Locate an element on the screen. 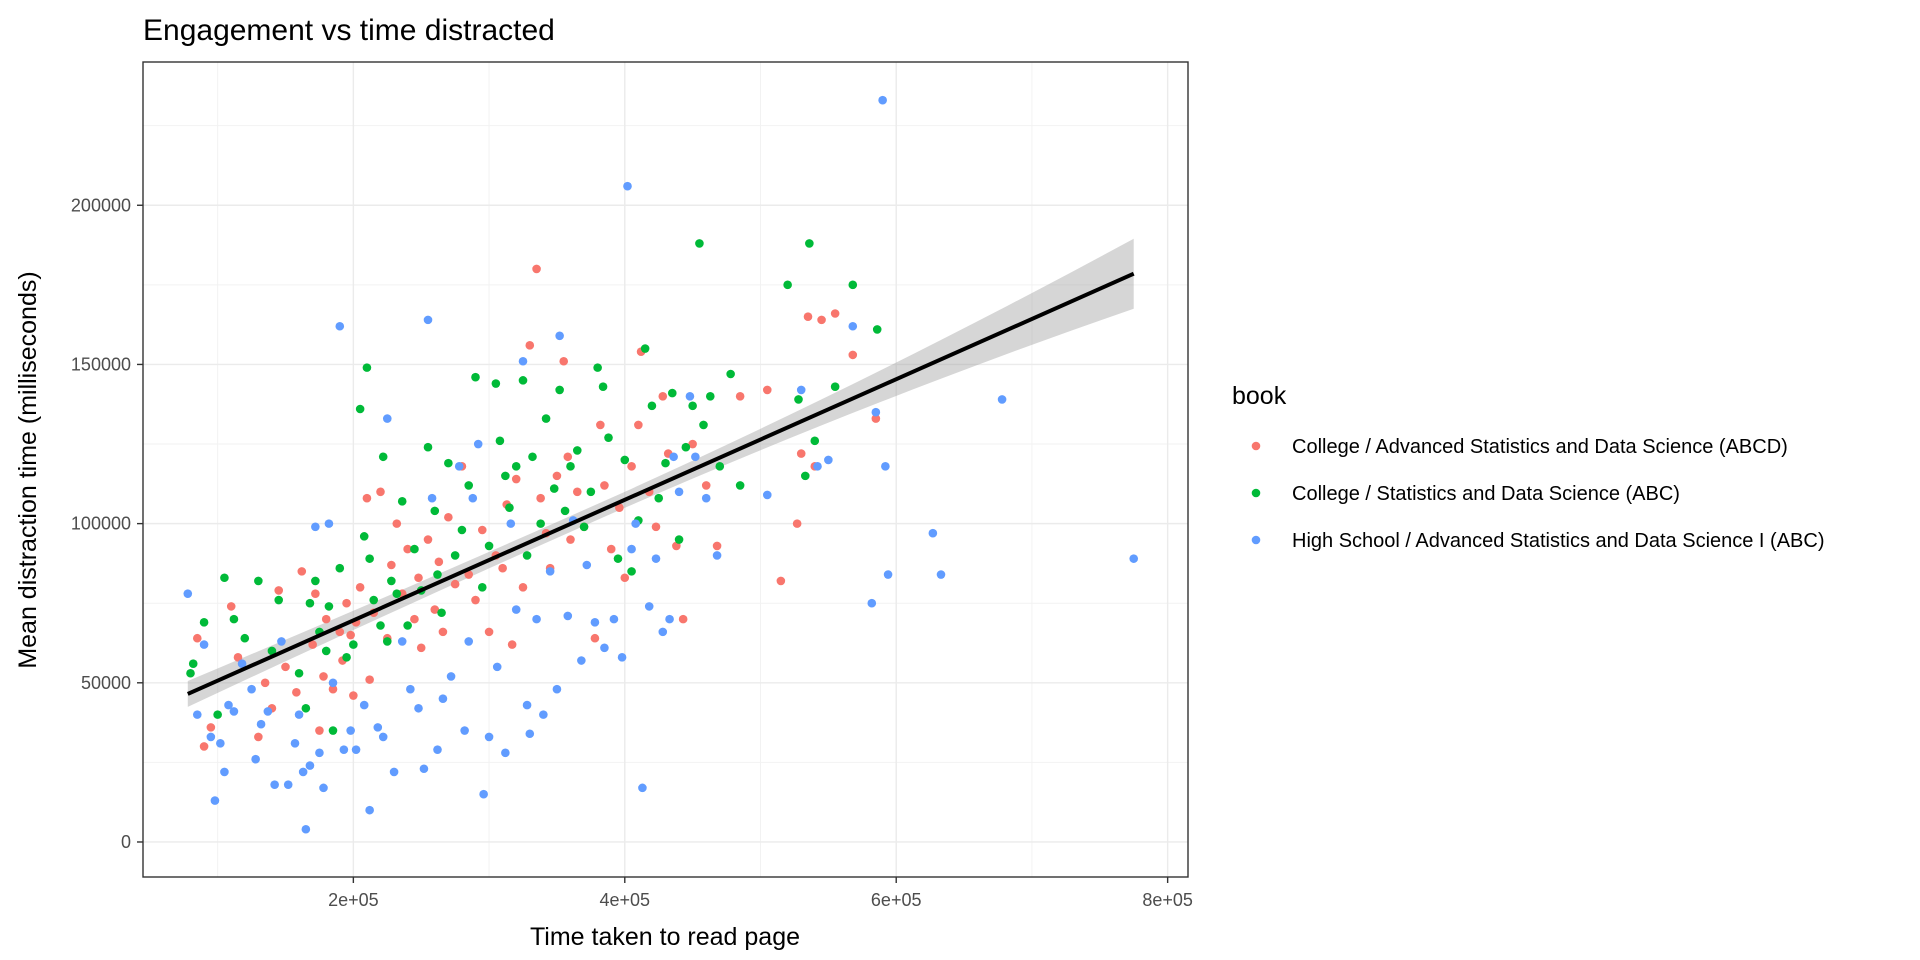 This screenshot has width=1920, height=960. y-tick-label: 50000 is located at coordinates (106, 683).